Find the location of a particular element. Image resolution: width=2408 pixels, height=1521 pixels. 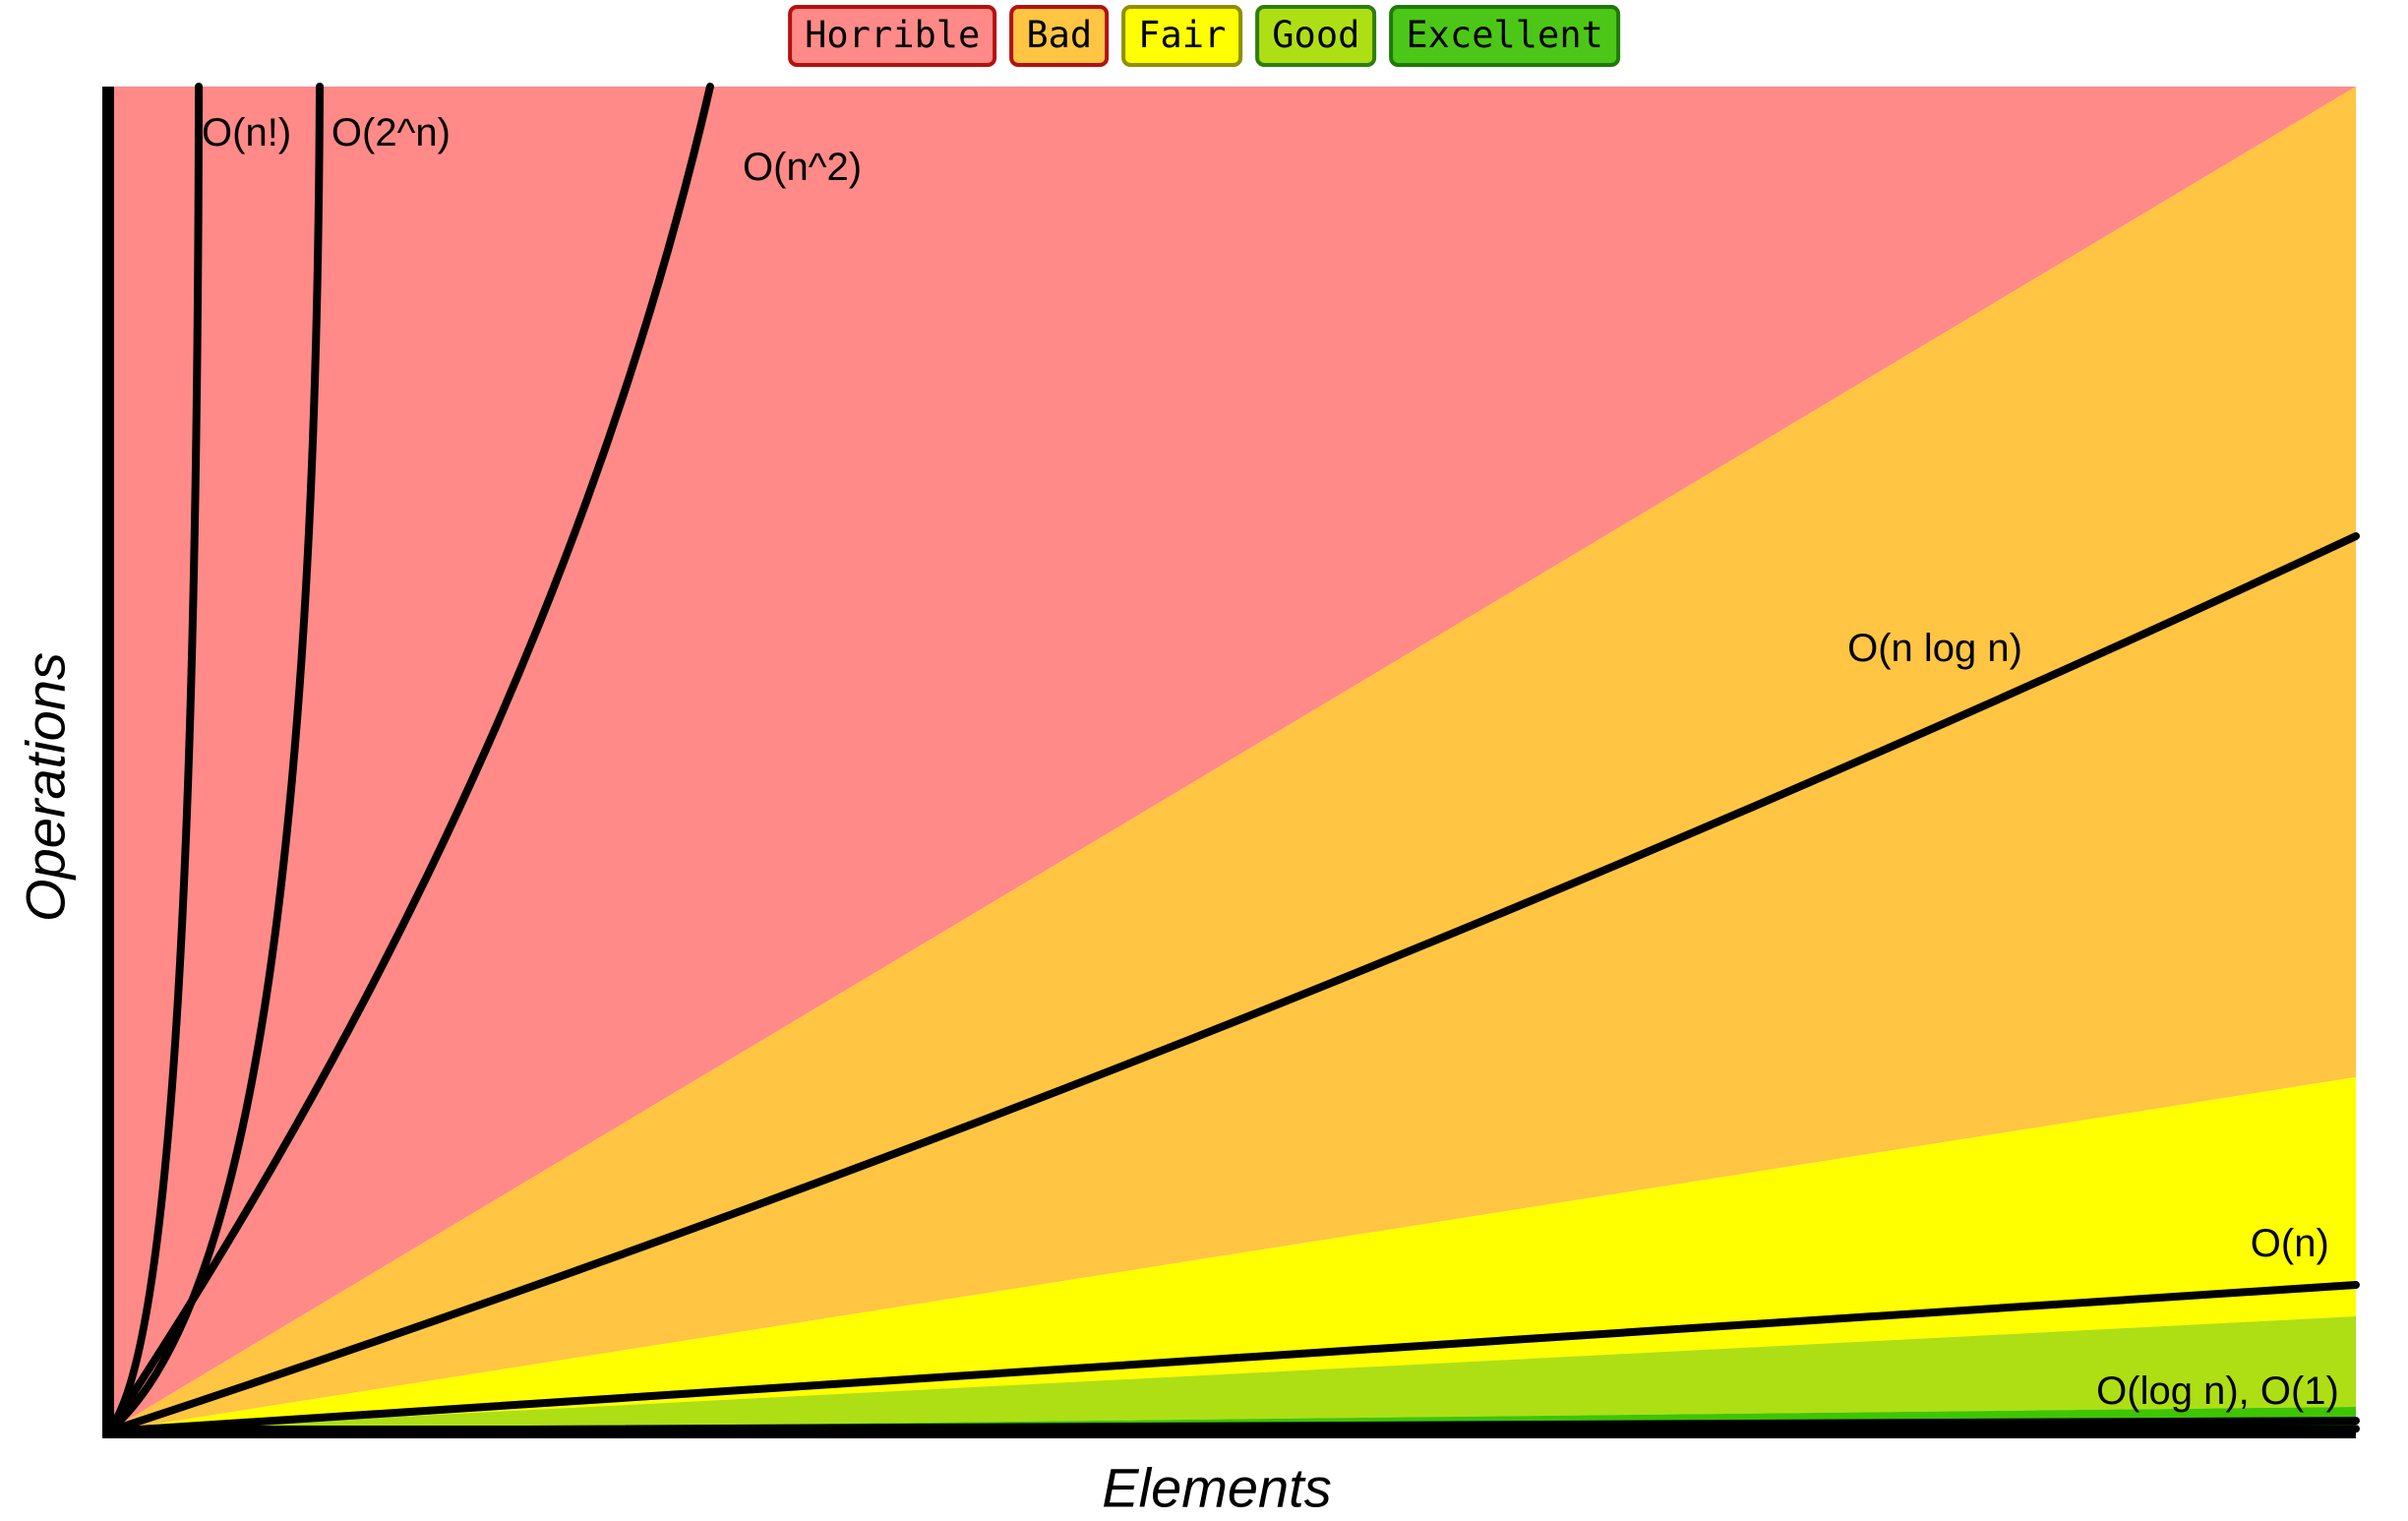

legend-item-good: Good is located at coordinates (1316, 36).